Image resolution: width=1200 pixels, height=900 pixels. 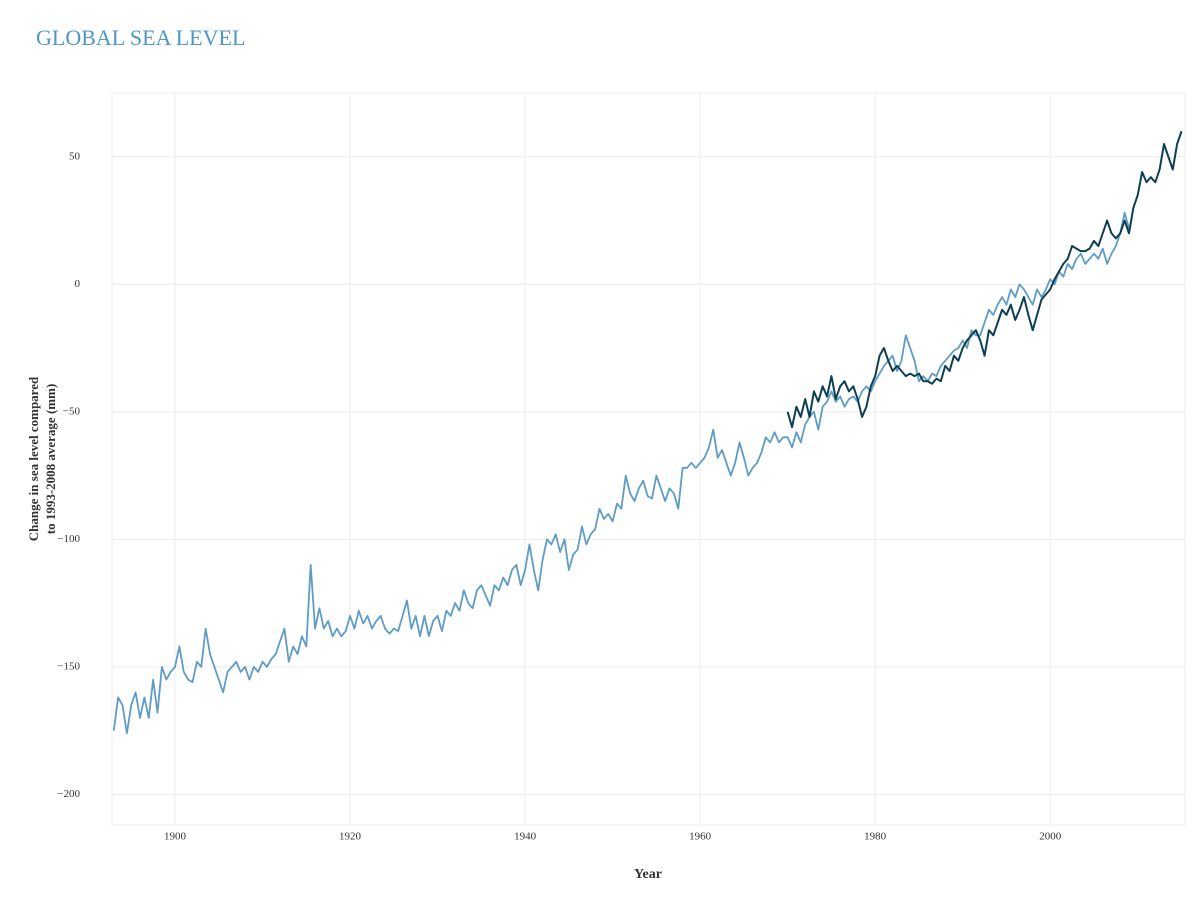 What do you see at coordinates (72, 411) in the screenshot?
I see `y-tick-label: −50` at bounding box center [72, 411].